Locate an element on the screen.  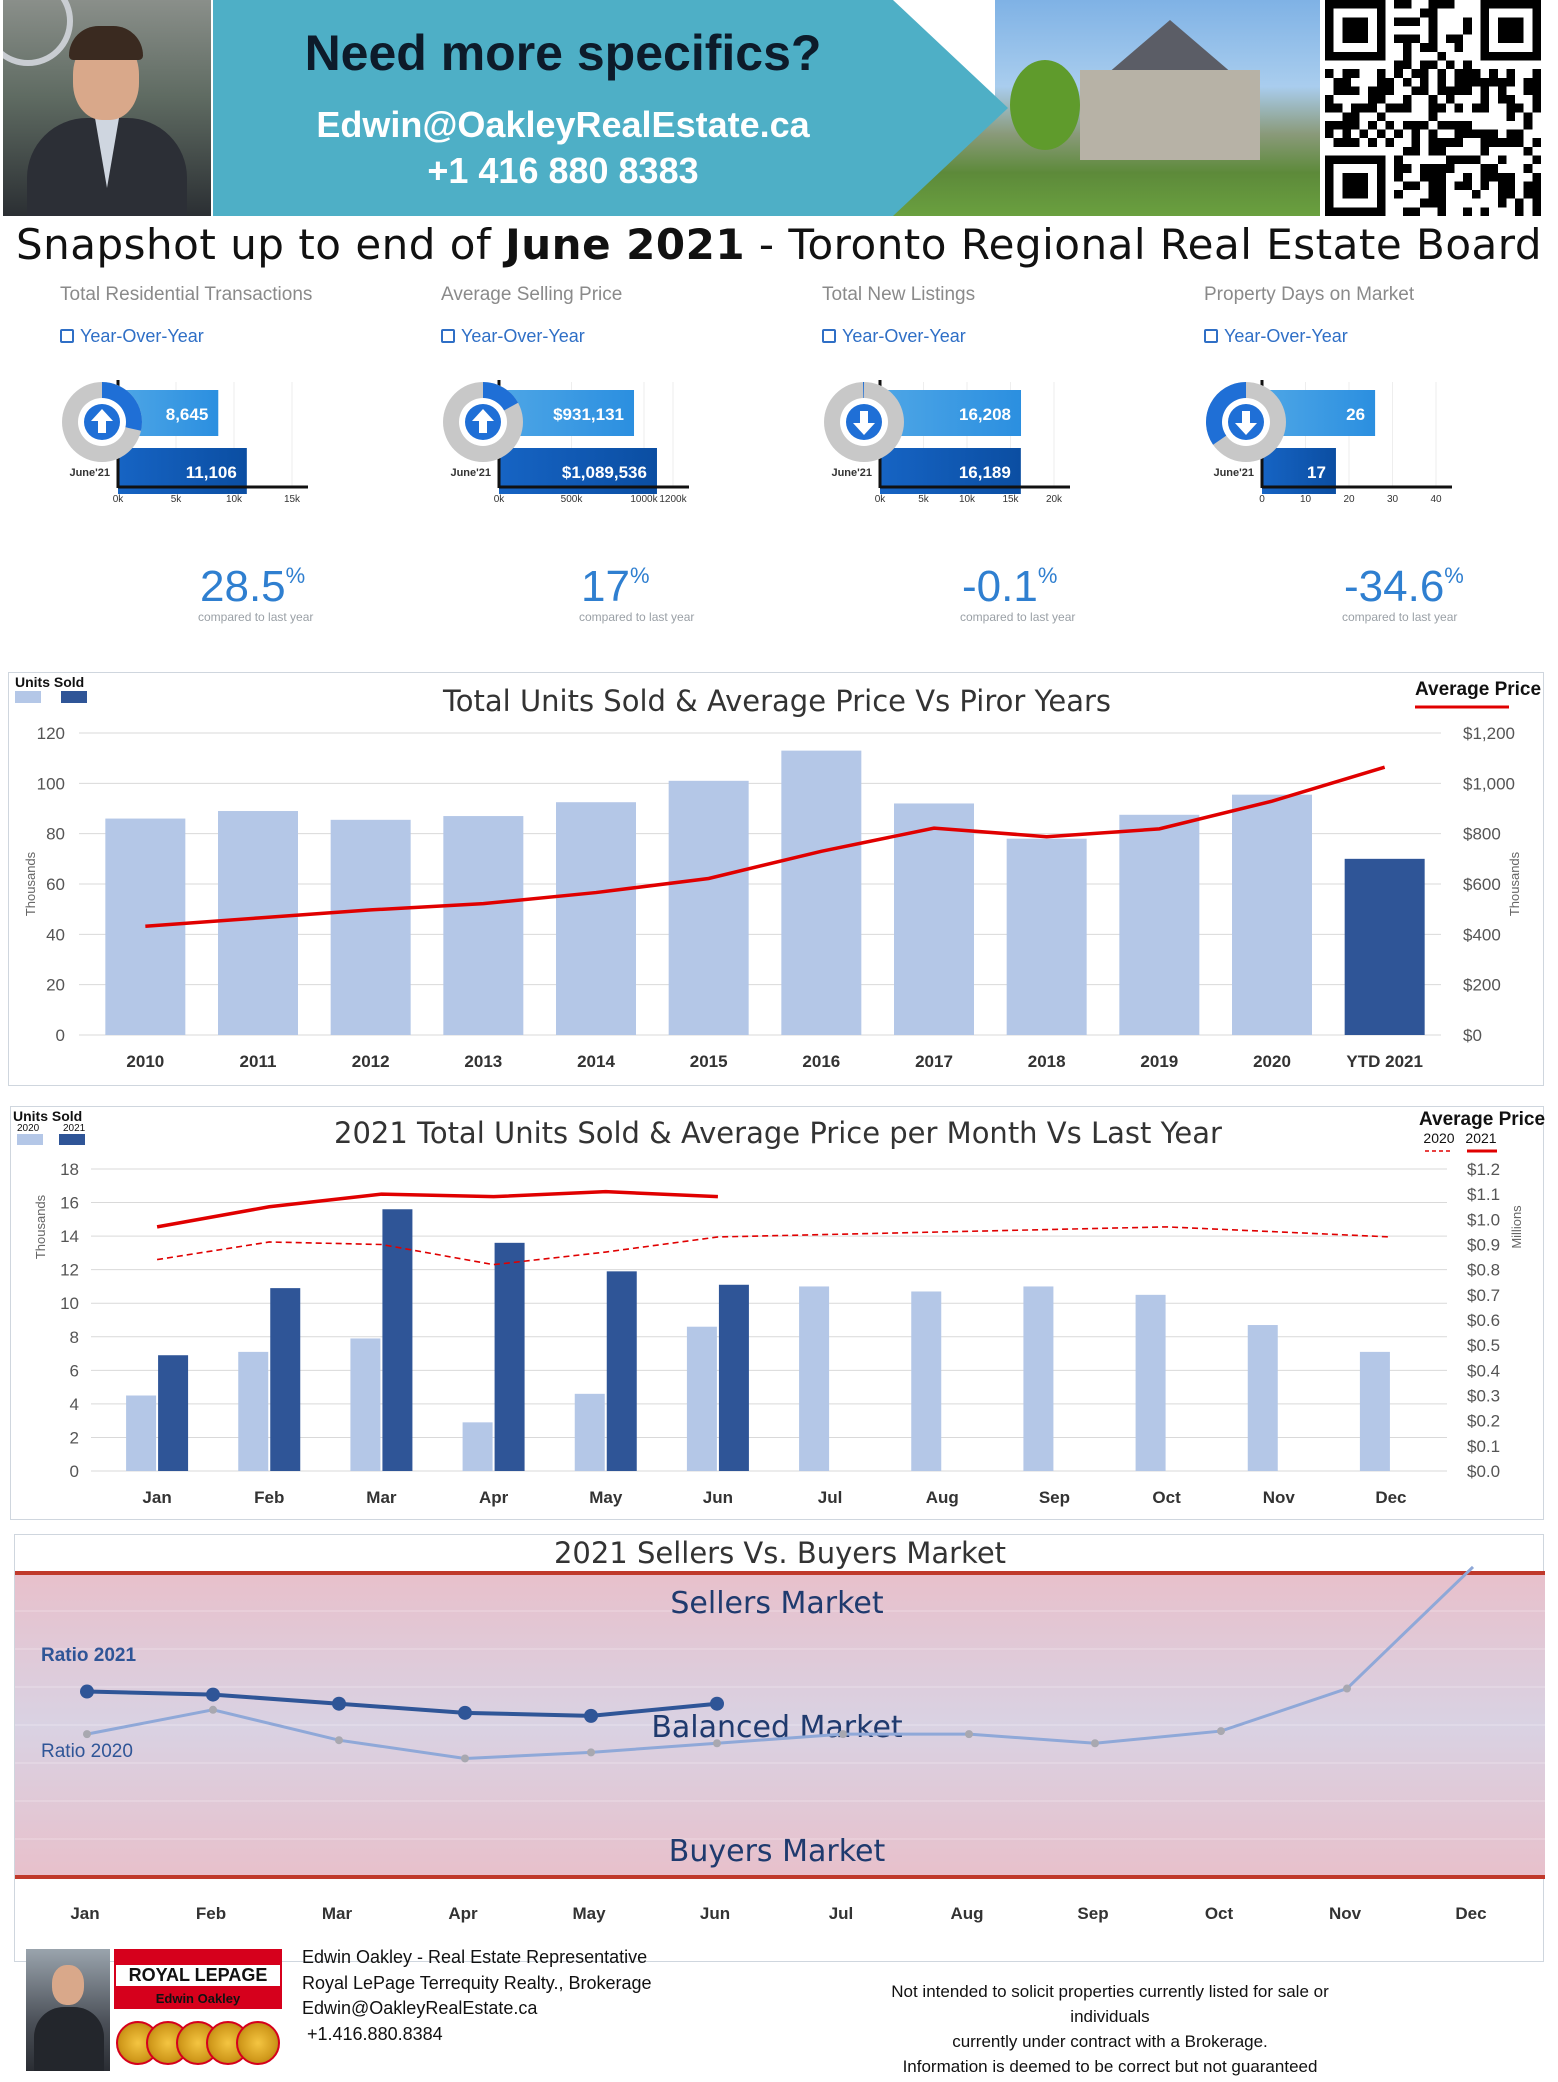
x-tick-label: May is located at coordinates (606, 1497).